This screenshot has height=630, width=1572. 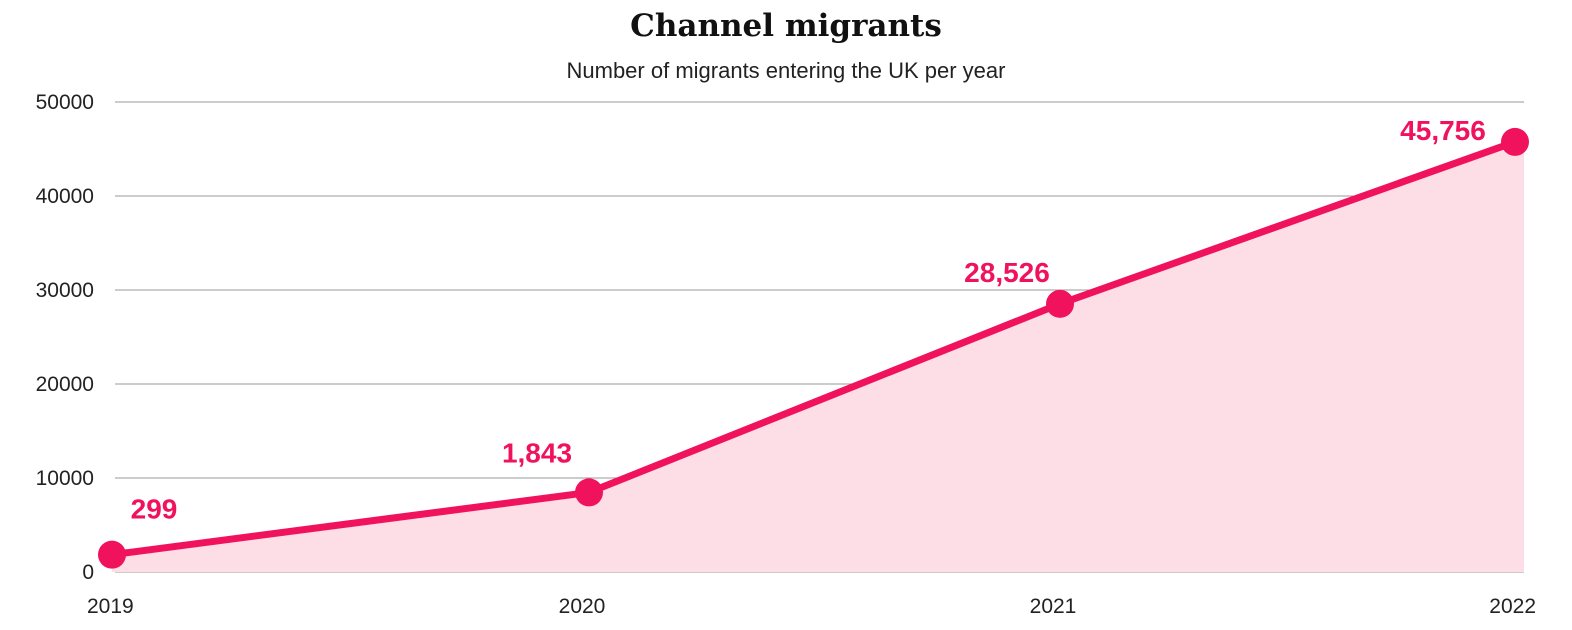 What do you see at coordinates (65, 196) in the screenshot?
I see `y-tick-label: 40000` at bounding box center [65, 196].